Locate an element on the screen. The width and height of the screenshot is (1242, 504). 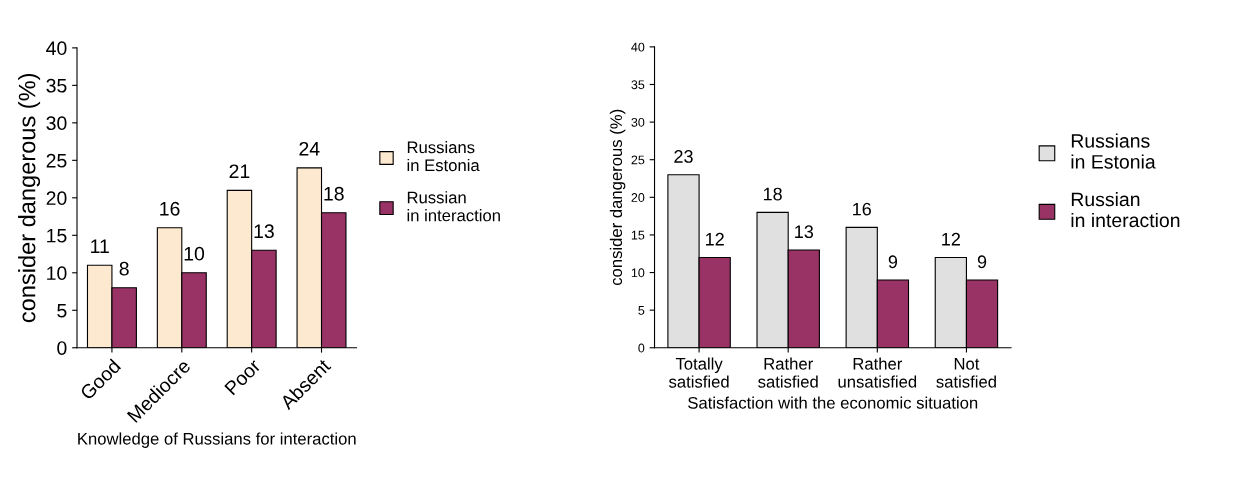
data-label: 10 is located at coordinates (194, 253).